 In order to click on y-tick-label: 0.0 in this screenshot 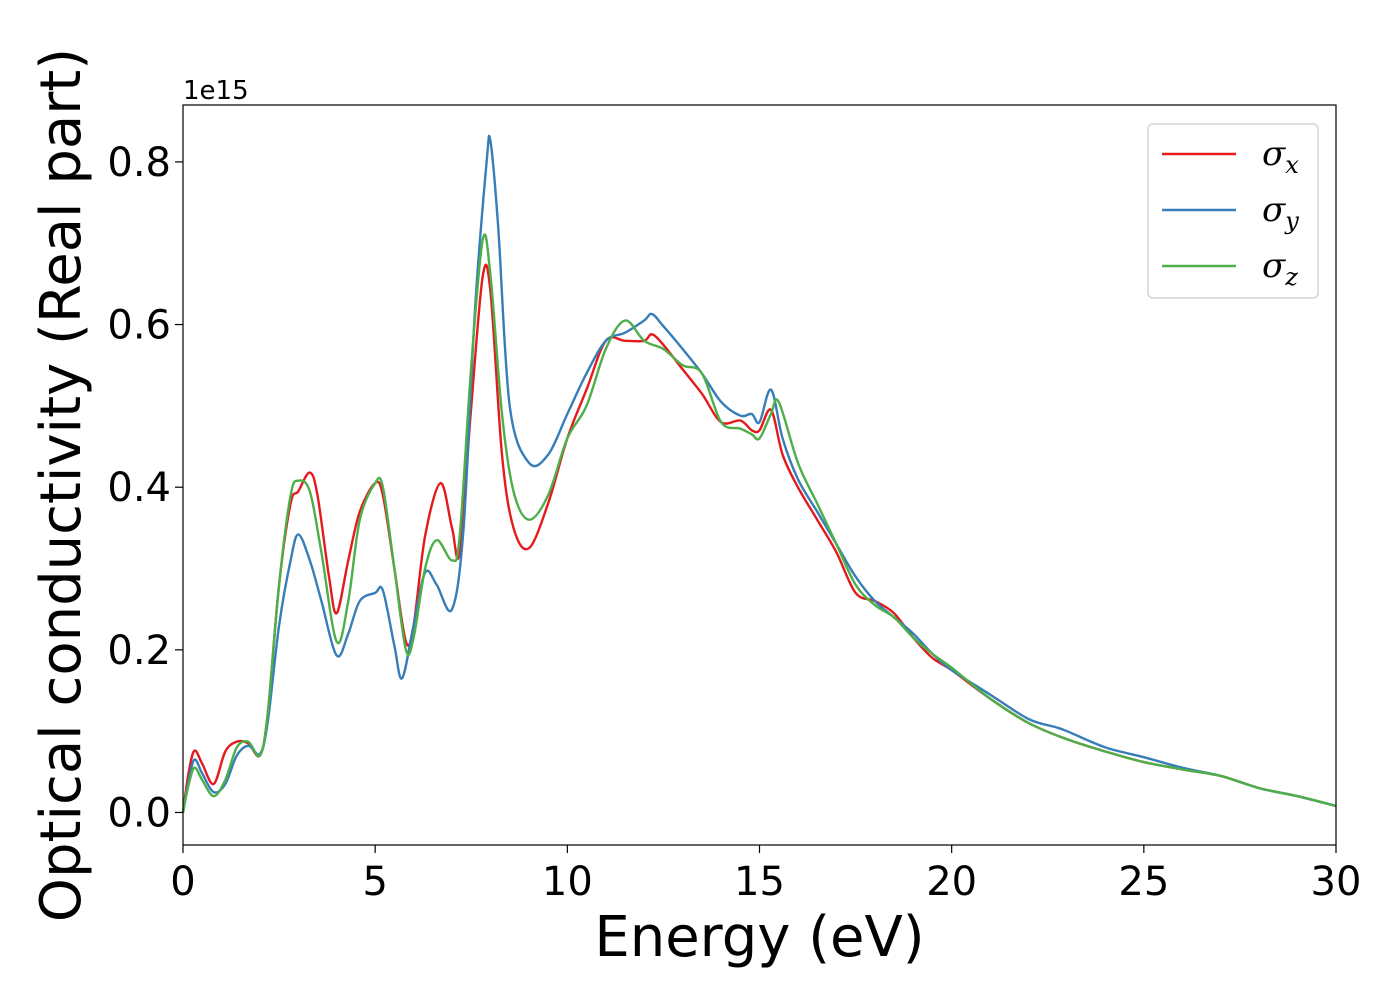, I will do `click(139, 813)`.